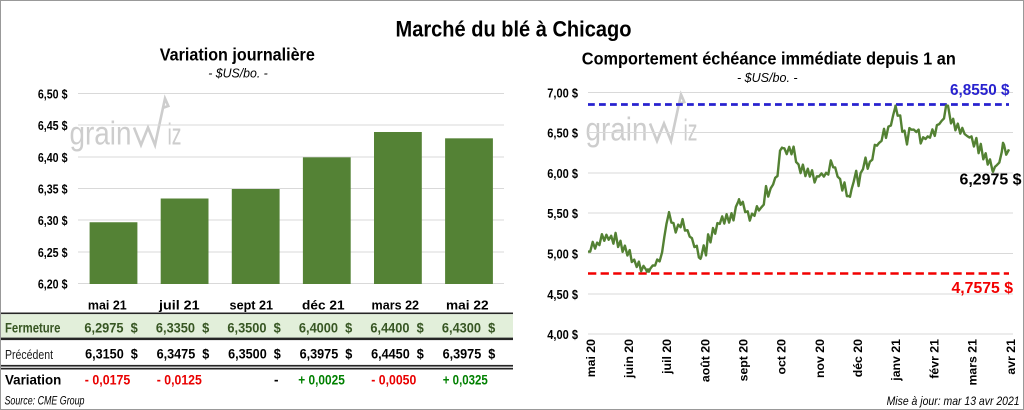 This screenshot has height=410, width=1024. Describe the element at coordinates (983, 288) in the screenshot. I see `svg-text: 4,7575 $` at that location.